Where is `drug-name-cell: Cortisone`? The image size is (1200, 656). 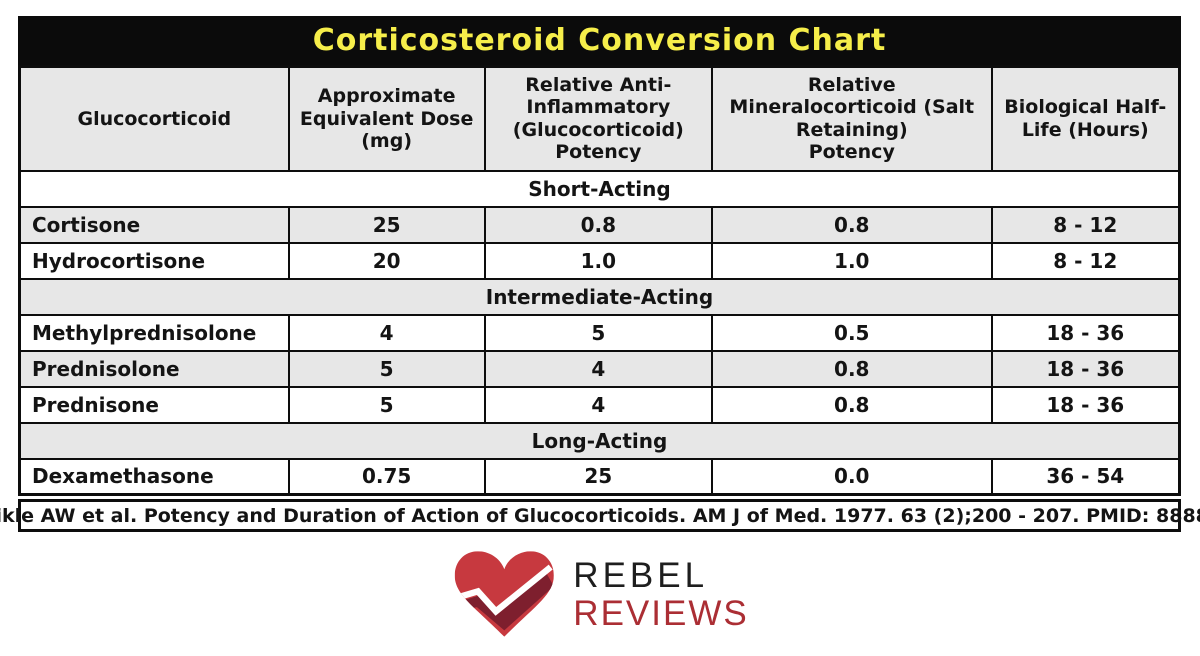
drug-name-cell: Cortisone is located at coordinates (154, 224).